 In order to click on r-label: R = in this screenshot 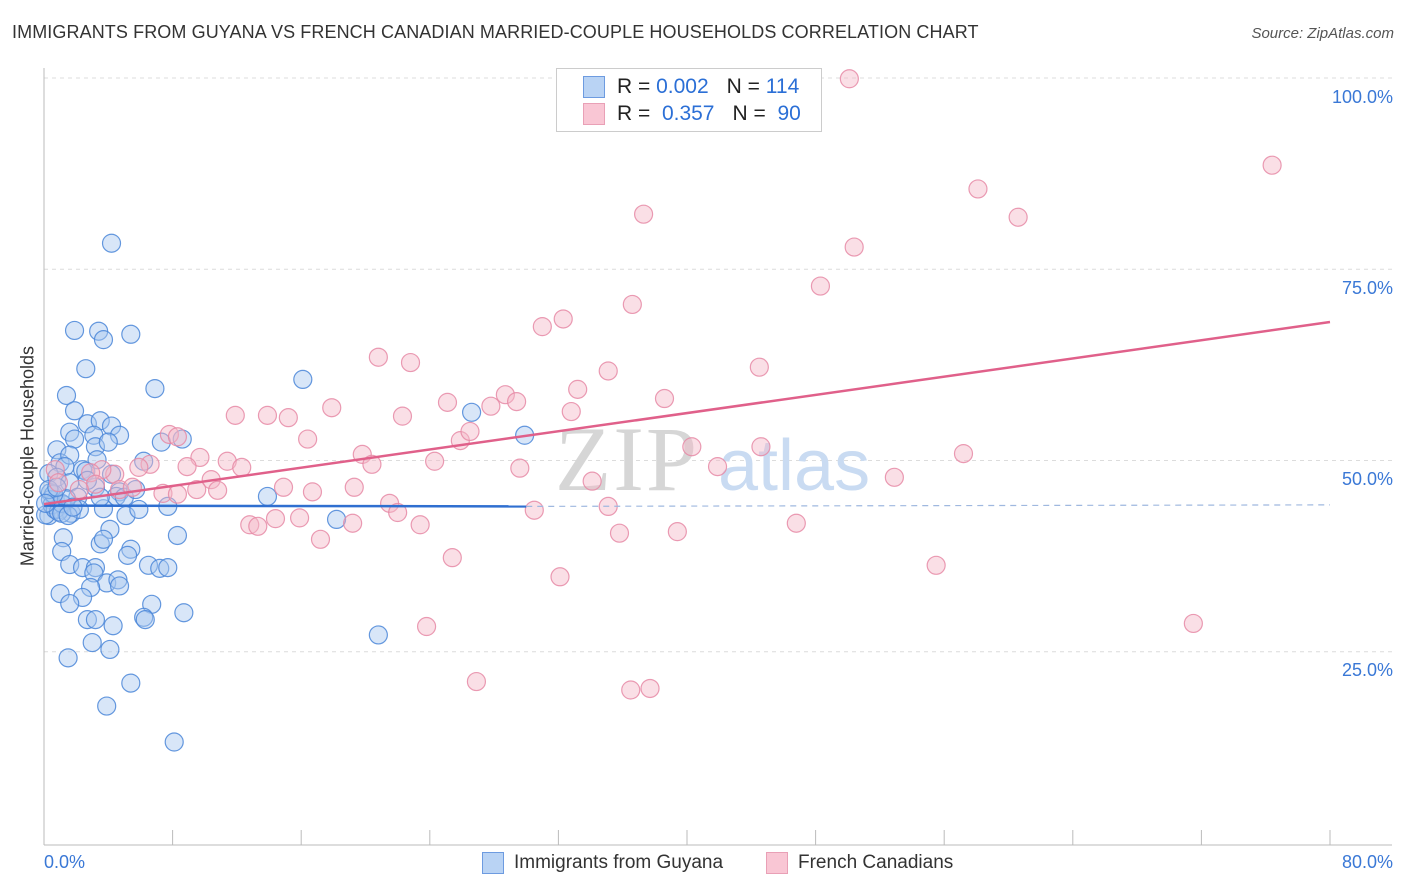, I will do `click(634, 86)`.